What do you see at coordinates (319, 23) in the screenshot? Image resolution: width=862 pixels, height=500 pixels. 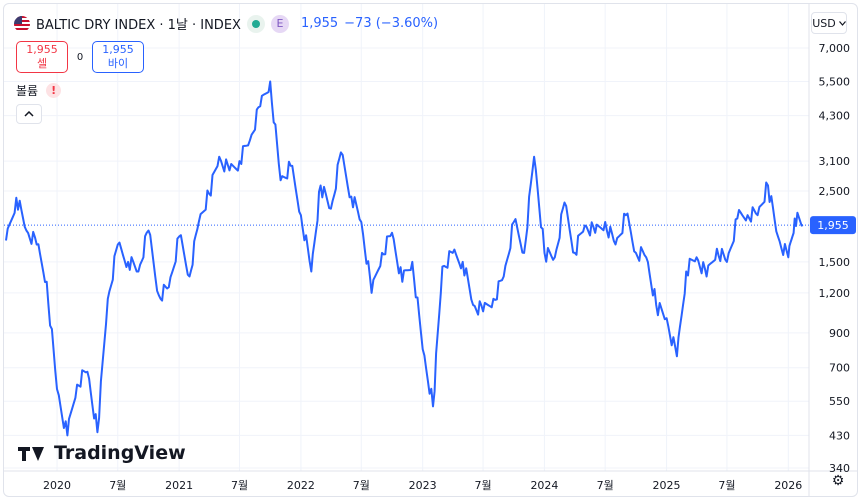 I see `last-price: 1,955` at bounding box center [319, 23].